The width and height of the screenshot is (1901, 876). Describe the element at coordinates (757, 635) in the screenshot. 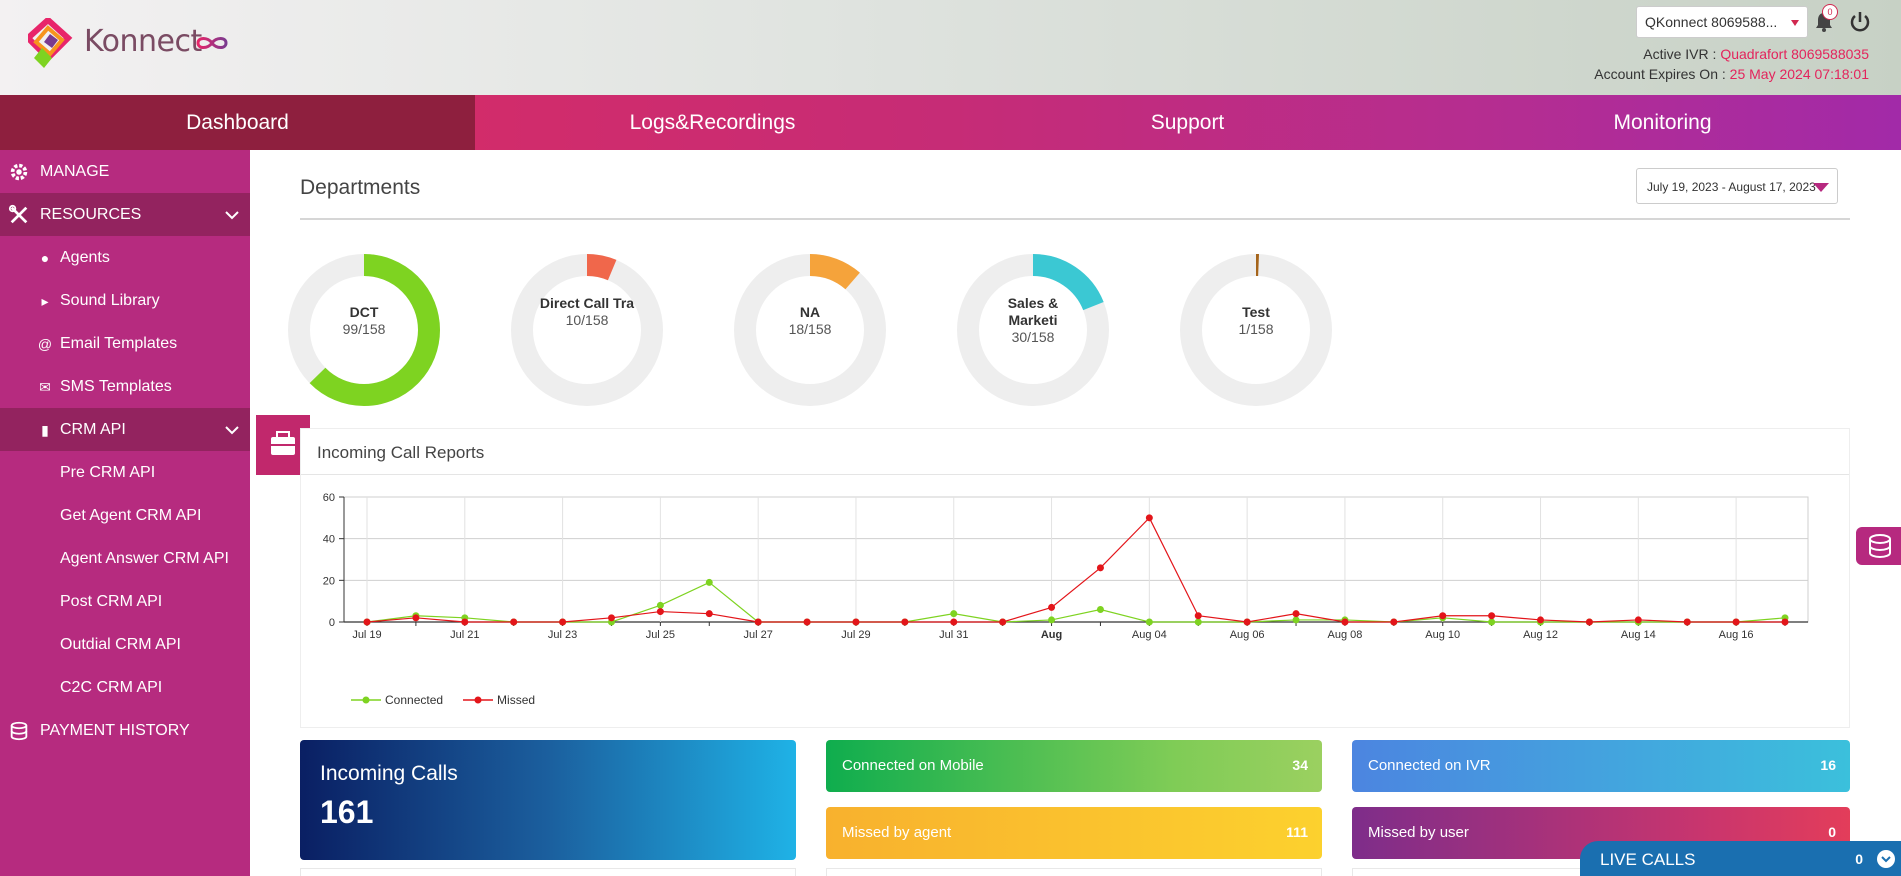

I see `x-tick-label: Jul 27` at that location.